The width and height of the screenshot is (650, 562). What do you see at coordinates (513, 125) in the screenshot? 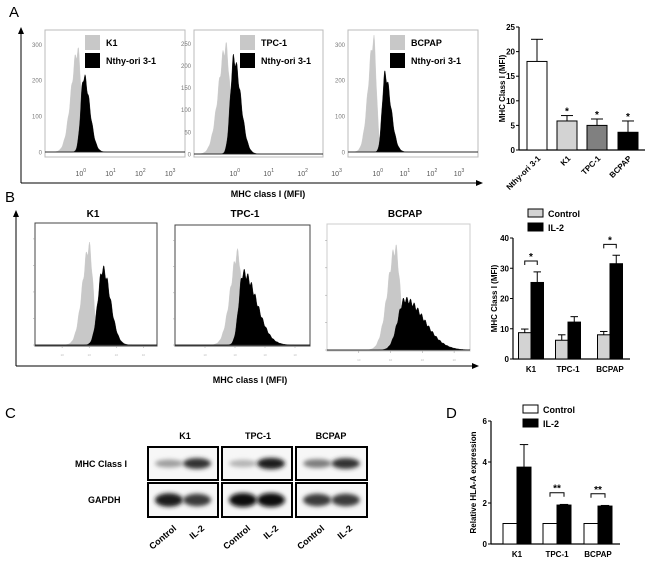
I see `y-tick-label: 5` at bounding box center [513, 125].